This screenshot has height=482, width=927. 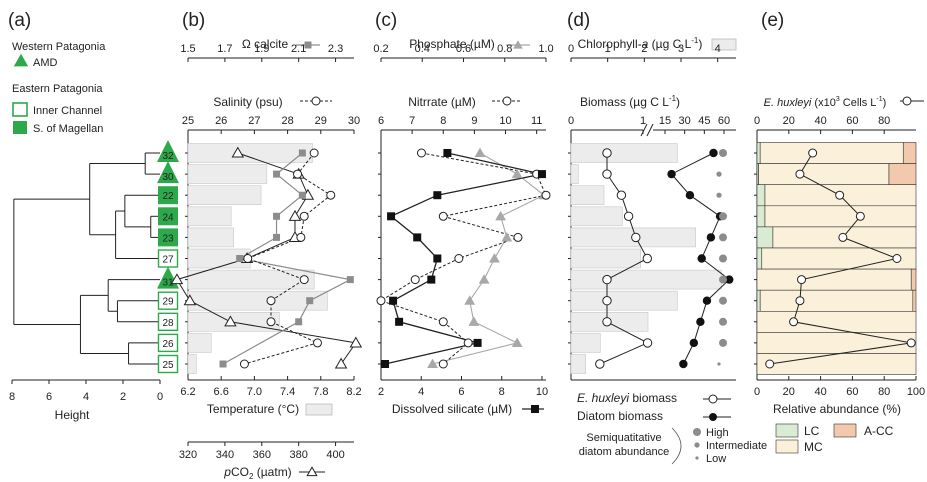 I want to click on salinity-tick-label: 27, so click(x=254, y=121).